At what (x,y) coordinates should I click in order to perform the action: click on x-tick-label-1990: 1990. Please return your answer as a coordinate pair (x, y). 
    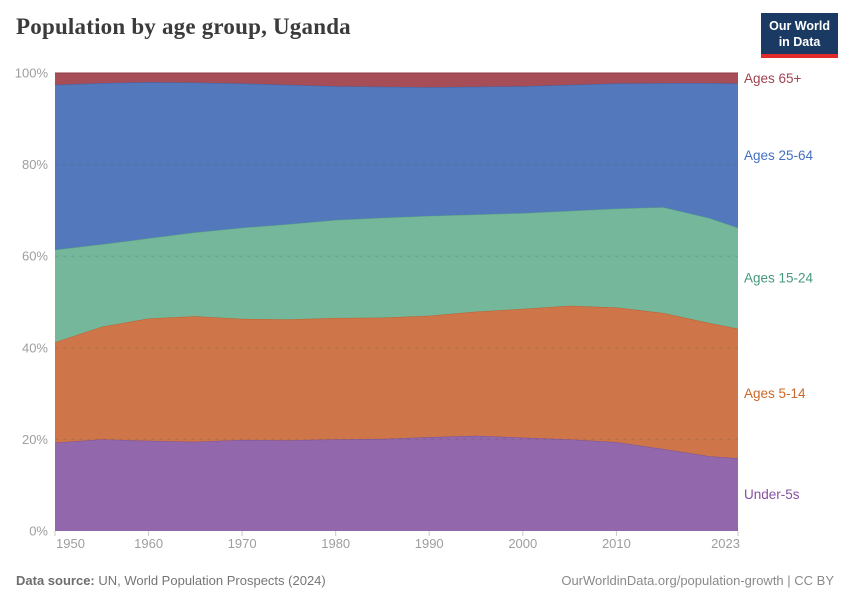
    Looking at the image, I should click on (429, 543).